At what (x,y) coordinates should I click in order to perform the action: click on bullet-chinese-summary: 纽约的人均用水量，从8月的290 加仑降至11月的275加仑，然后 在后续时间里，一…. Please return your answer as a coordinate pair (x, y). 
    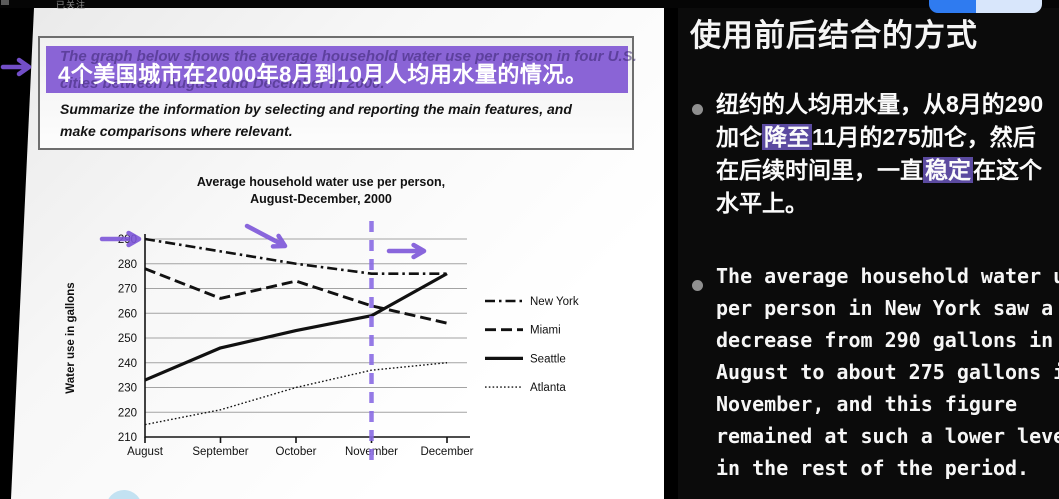
    Looking at the image, I should click on (879, 154).